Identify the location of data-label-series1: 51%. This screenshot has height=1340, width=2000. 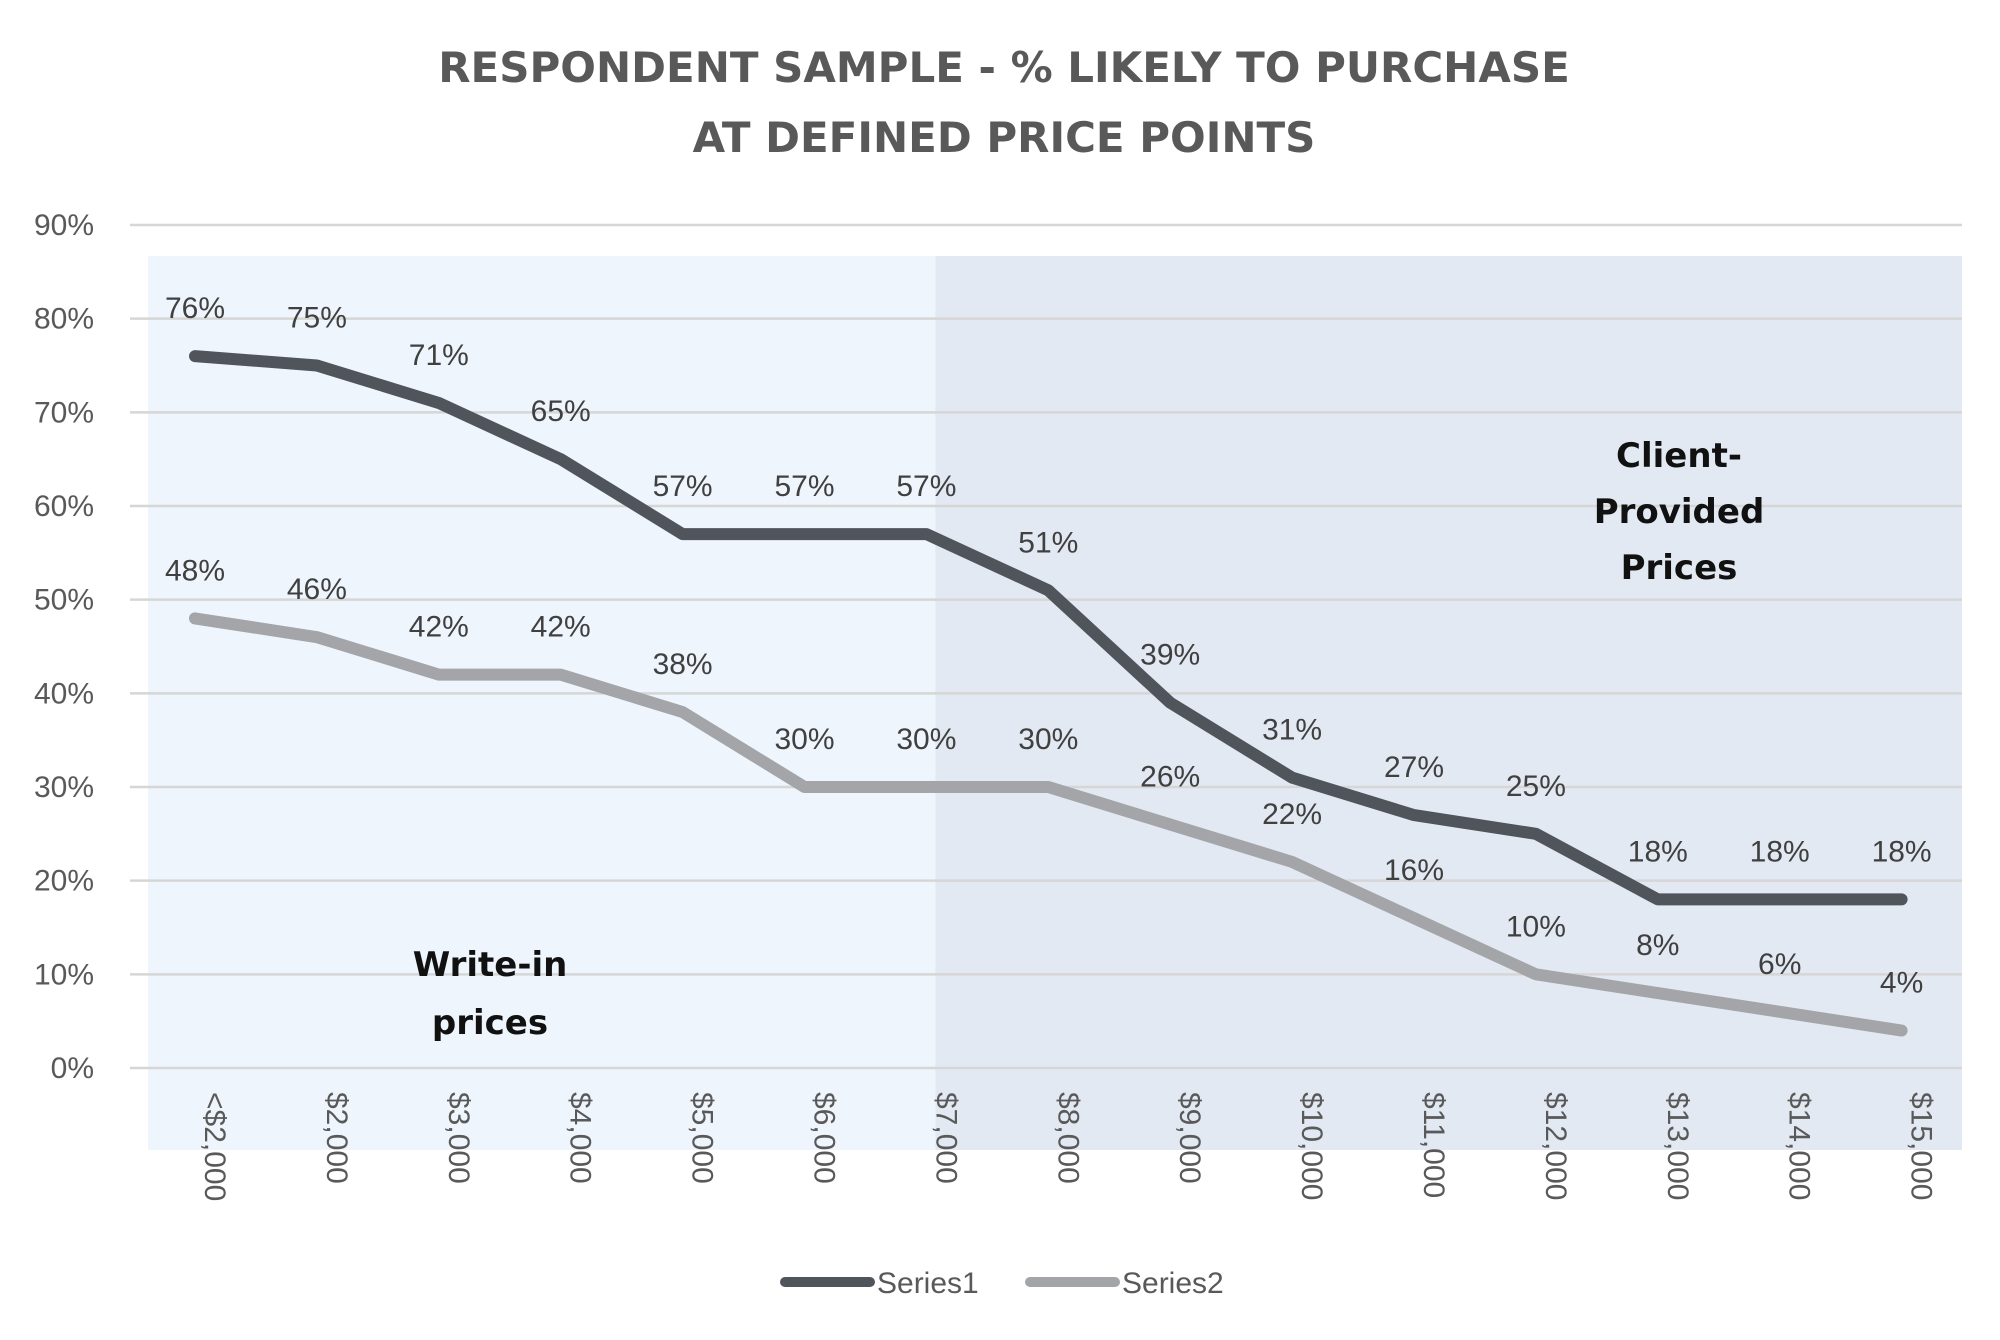
(1048, 542).